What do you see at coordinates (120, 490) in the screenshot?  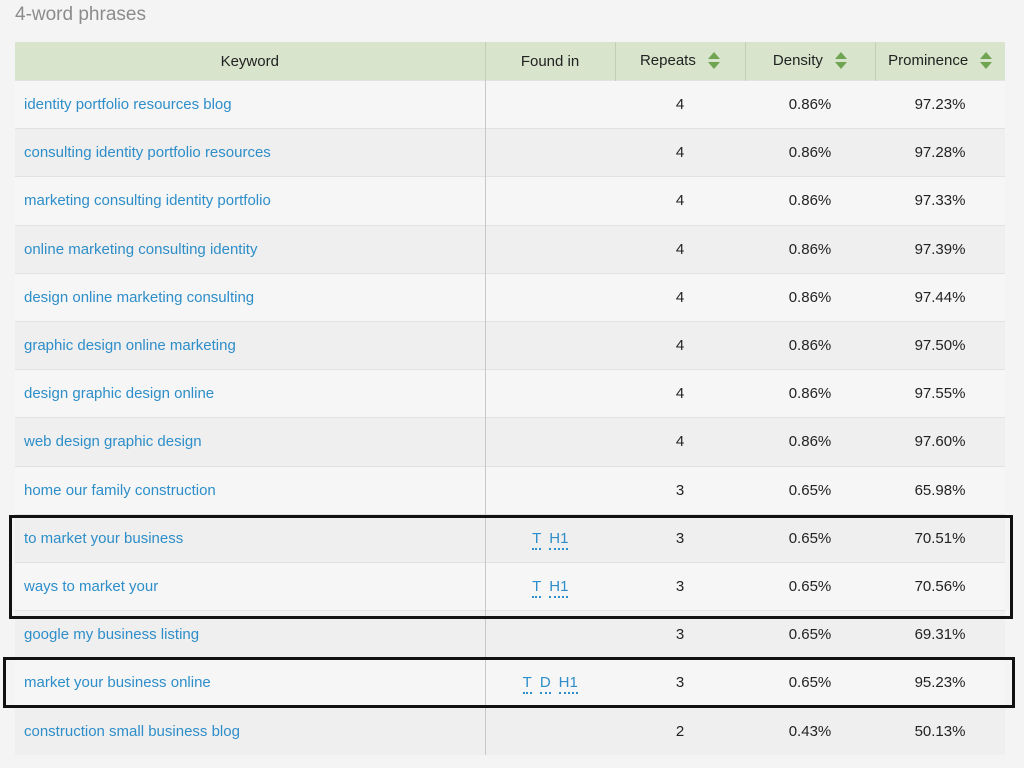 I see `keyword-link: home our family construction` at bounding box center [120, 490].